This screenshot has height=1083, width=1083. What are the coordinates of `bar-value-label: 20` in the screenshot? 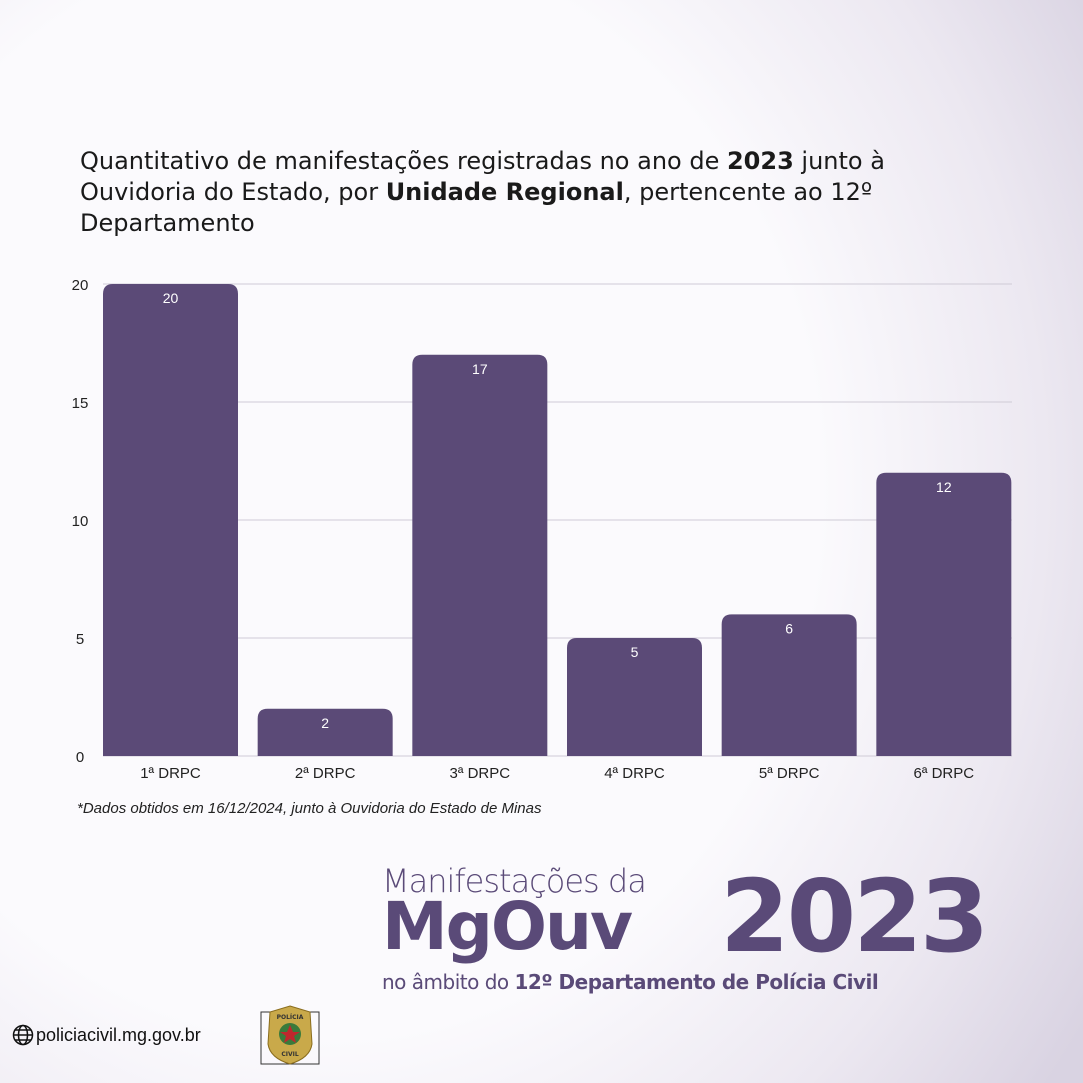 It's located at (171, 298).